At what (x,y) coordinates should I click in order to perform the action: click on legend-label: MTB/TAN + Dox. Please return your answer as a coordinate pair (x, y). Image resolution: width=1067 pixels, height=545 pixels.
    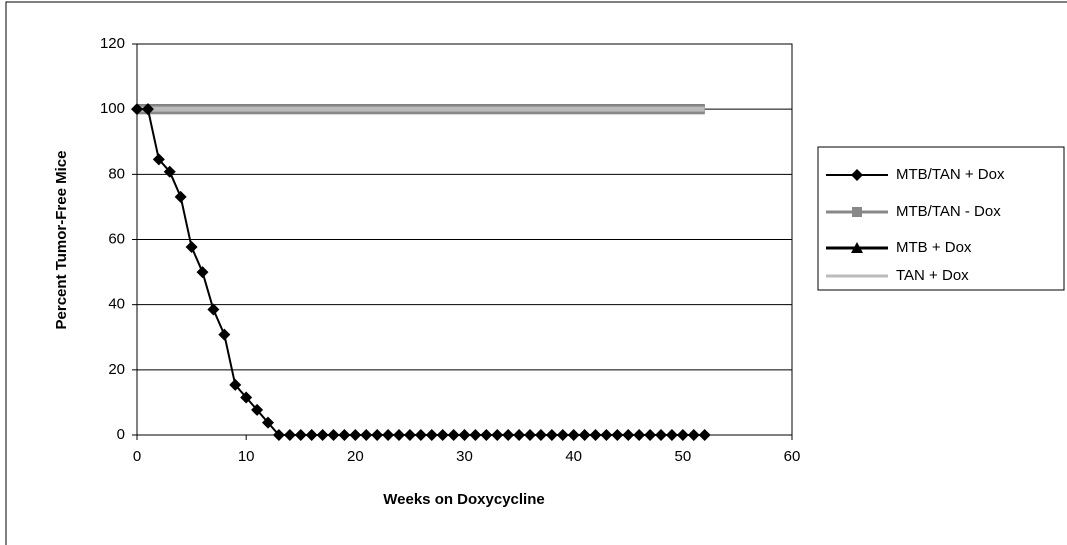
    Looking at the image, I should click on (950, 174).